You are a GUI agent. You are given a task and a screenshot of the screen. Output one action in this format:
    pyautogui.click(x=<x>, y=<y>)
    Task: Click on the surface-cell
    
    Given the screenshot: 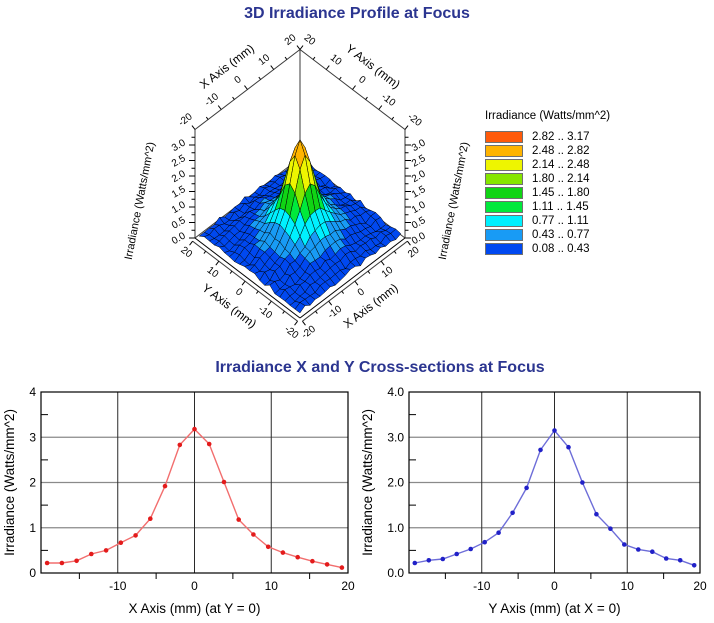 What is the action you would take?
    pyautogui.click(x=300, y=308)
    